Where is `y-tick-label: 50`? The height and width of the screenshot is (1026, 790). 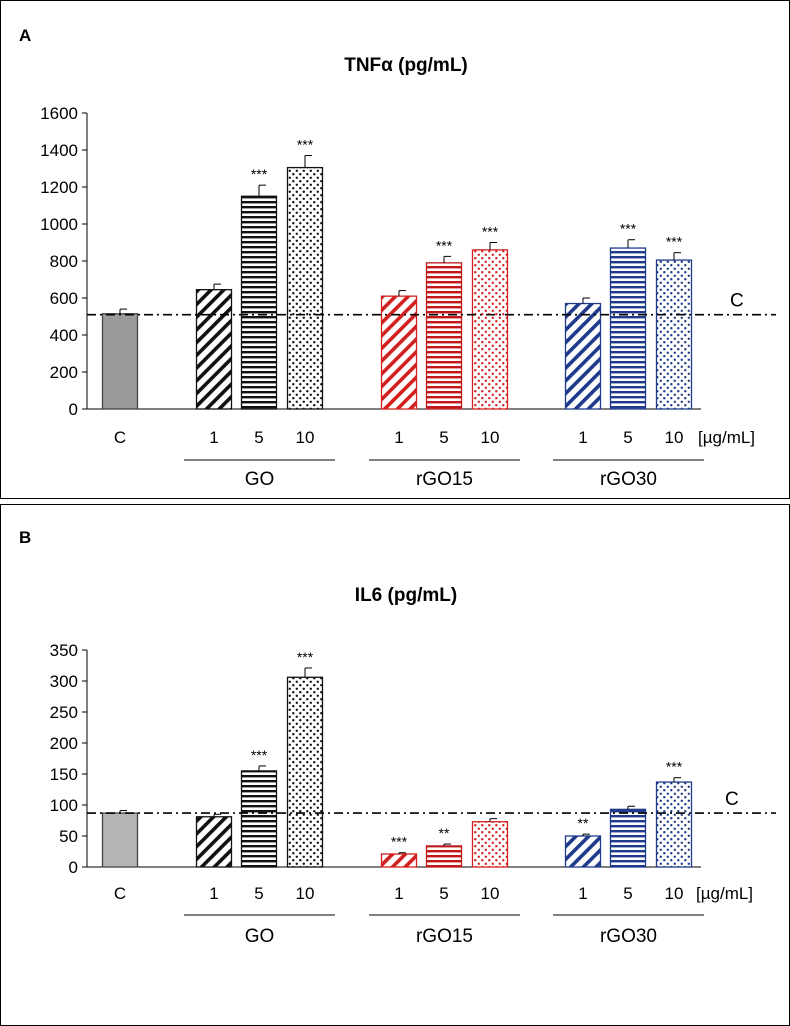 y-tick-label: 50 is located at coordinates (68, 836).